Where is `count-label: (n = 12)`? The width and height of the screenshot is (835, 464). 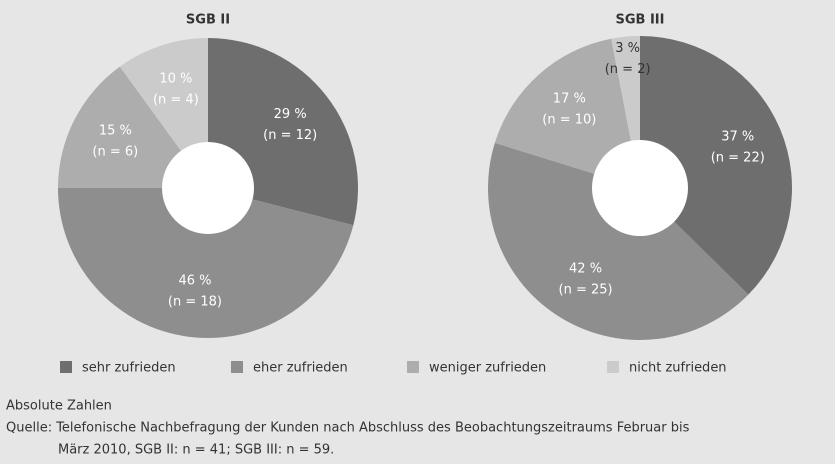
count-label: (n = 12) is located at coordinates (290, 135).